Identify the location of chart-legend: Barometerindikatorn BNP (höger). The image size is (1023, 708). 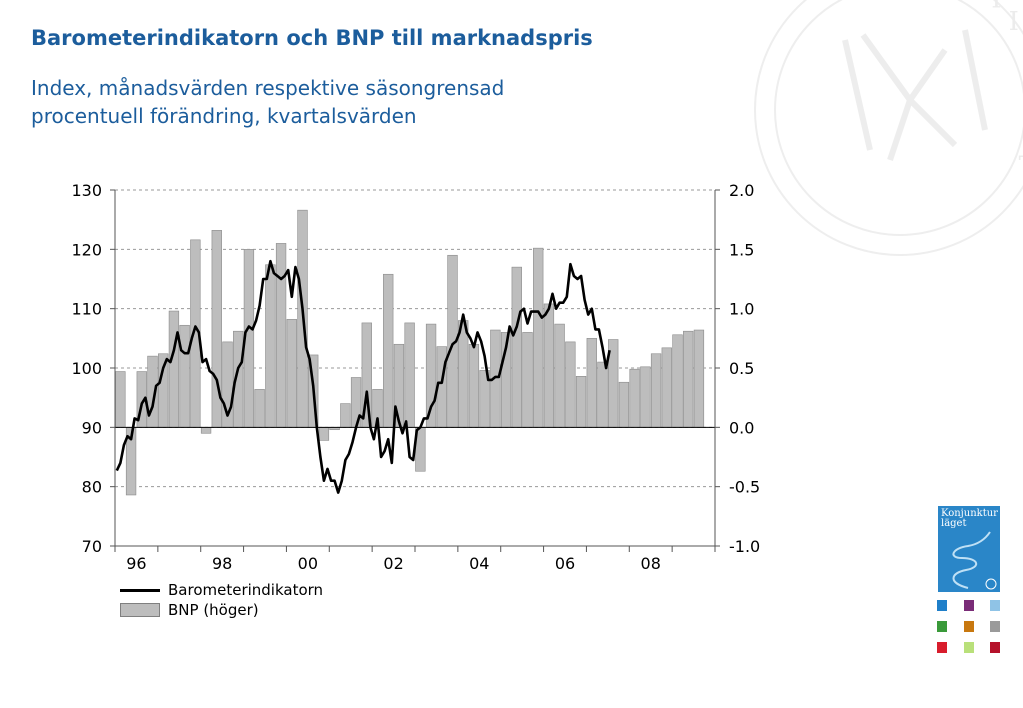
(221, 600).